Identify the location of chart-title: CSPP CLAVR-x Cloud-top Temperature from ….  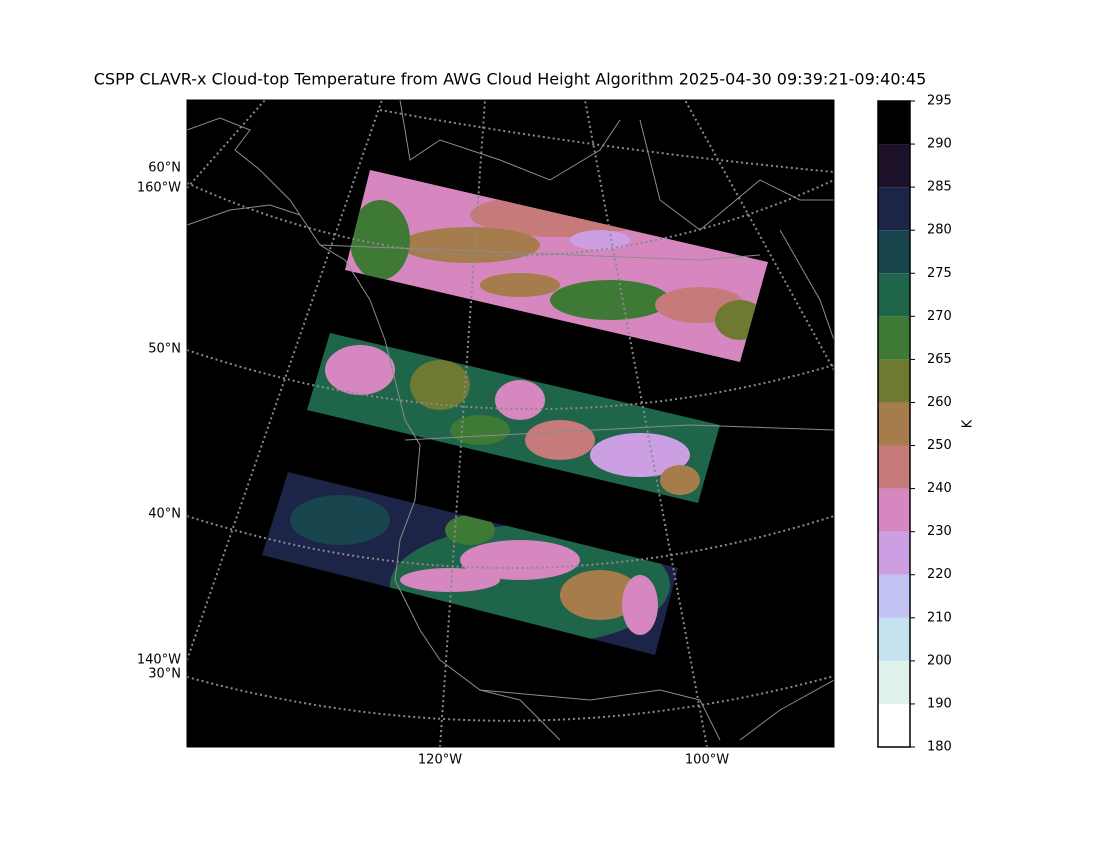
(510, 79).